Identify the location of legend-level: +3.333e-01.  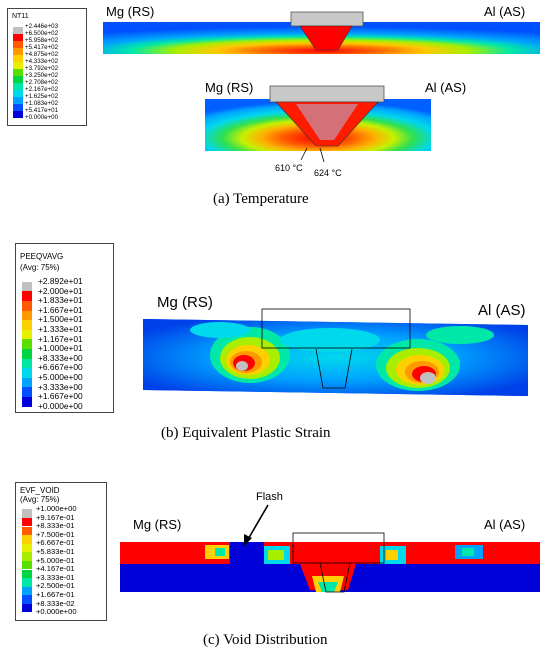
(55, 577).